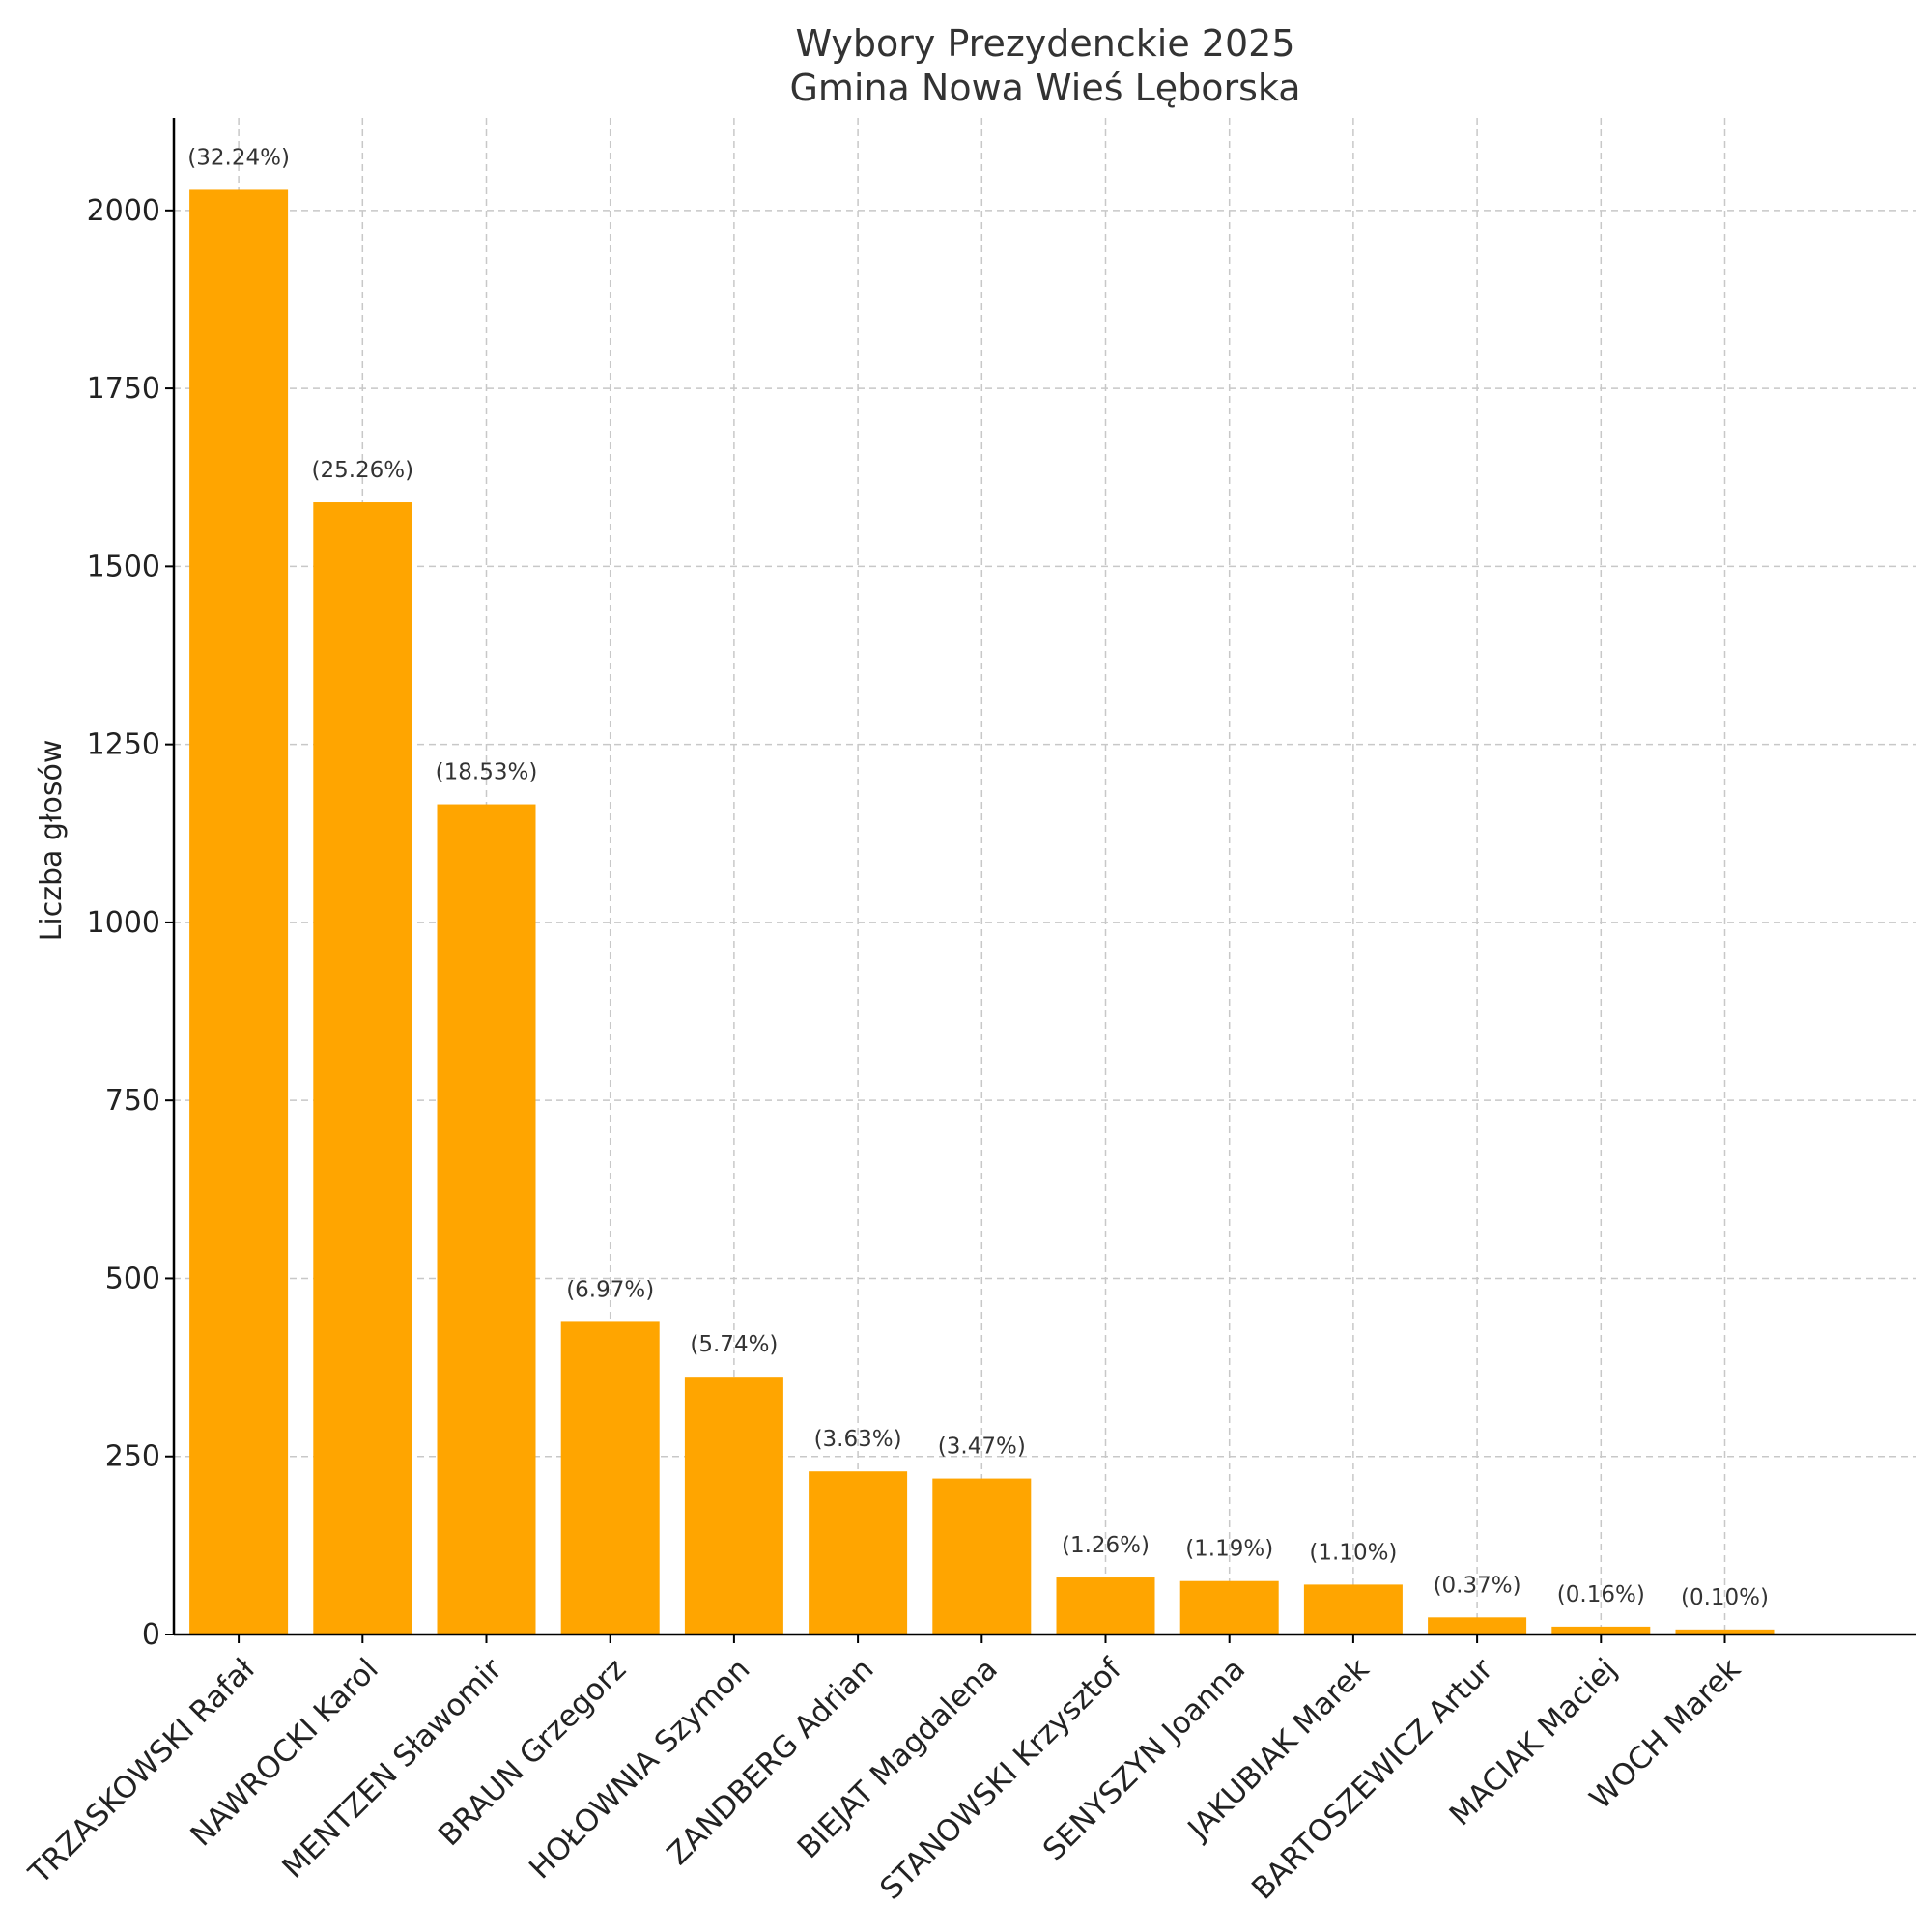 This screenshot has width=1932, height=1932. I want to click on y-axis-ticks: 0 250 500 750 1000 1250 1500 1750 2000, so click(130, 923).